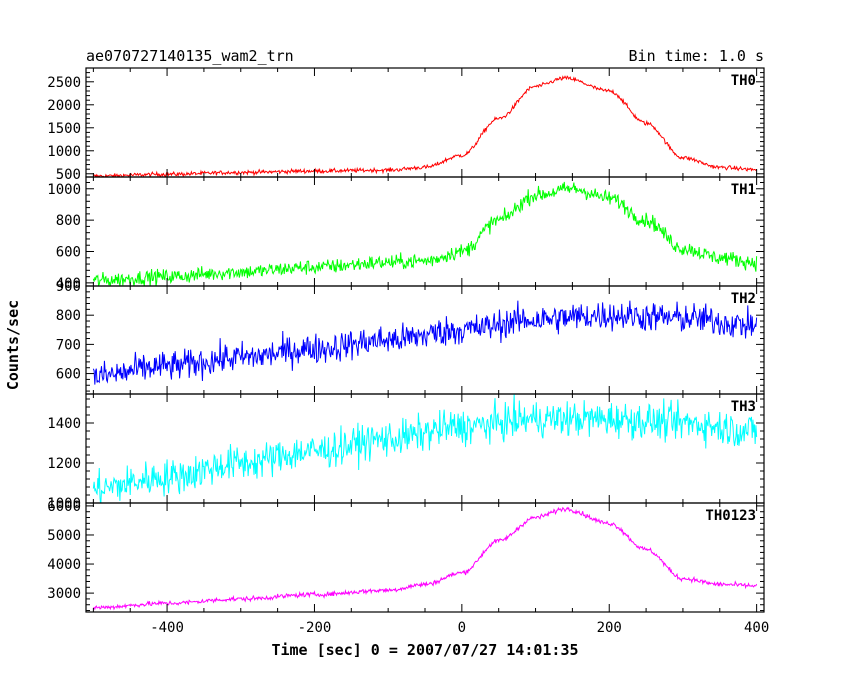  I want to click on y-tick-label: 6000, so click(64, 507).